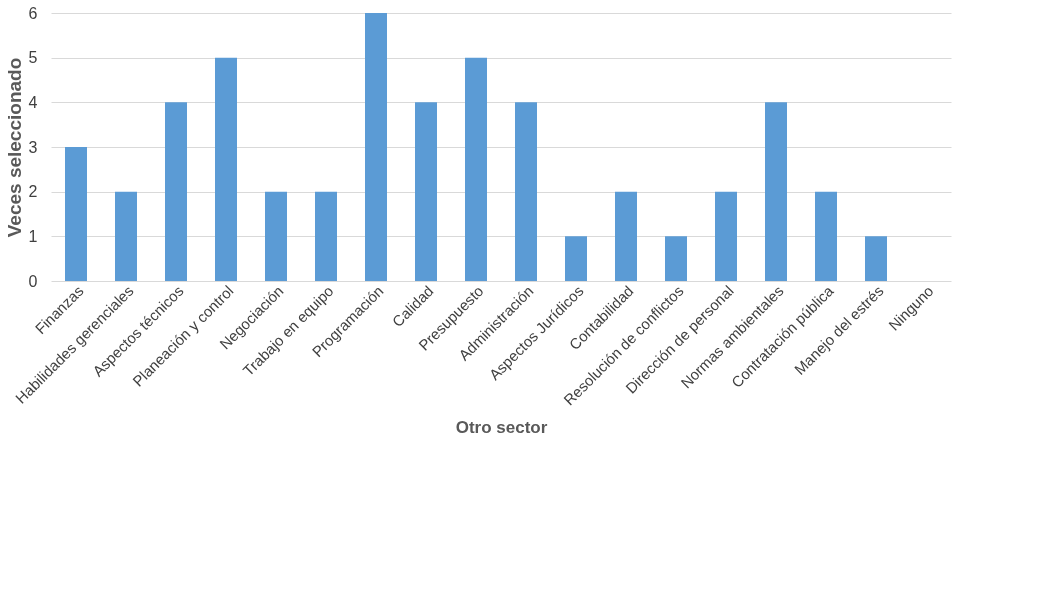  Describe the element at coordinates (33, 147) in the screenshot. I see `y-tick-label: 3` at that location.